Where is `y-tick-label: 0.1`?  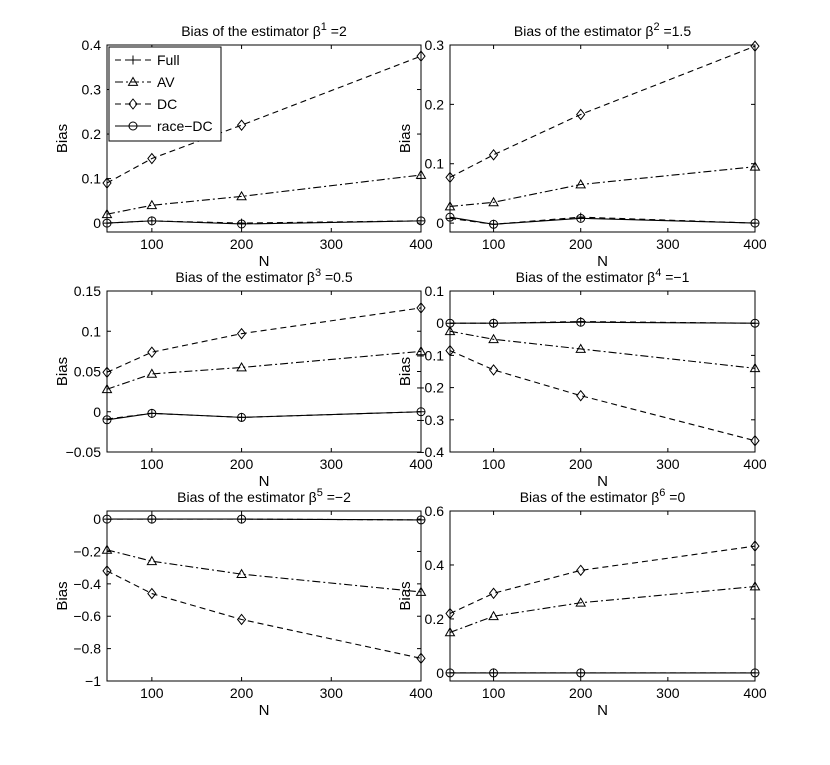
y-tick-label: 0.1 is located at coordinates (435, 164).